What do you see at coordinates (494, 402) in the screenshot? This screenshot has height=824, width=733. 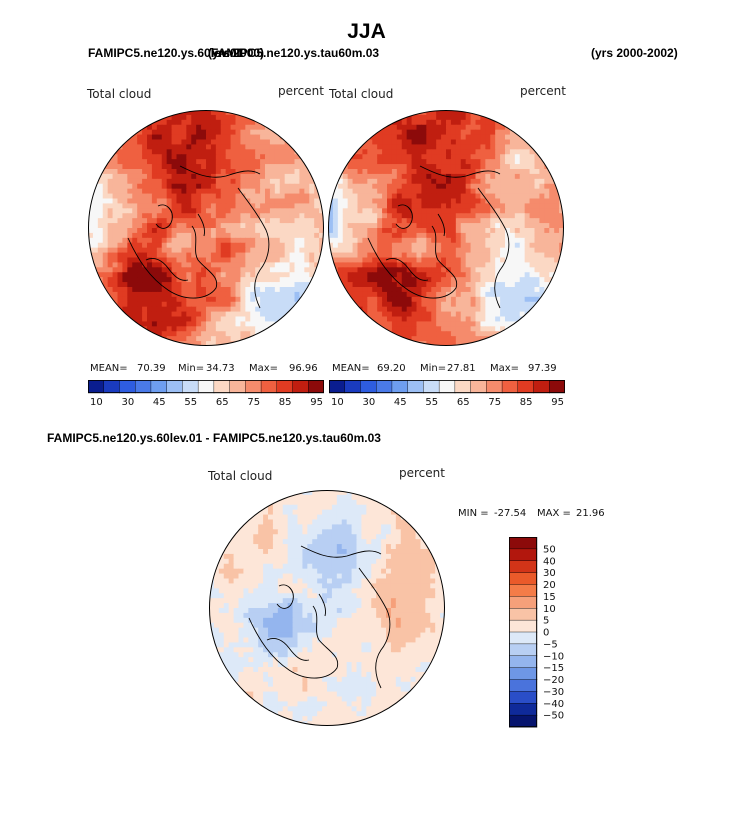 I see `colorbar-tick-label: 75` at bounding box center [494, 402].